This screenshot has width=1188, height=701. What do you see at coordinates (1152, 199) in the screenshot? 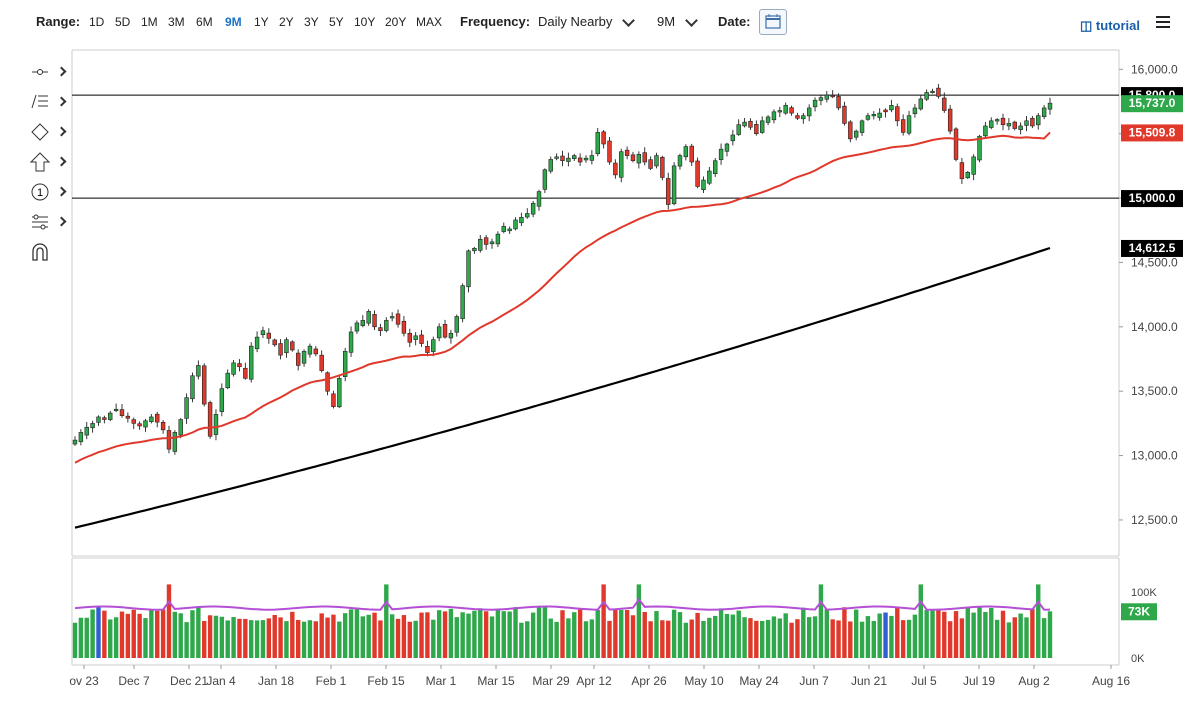
I see `level-label-box` at bounding box center [1152, 199].